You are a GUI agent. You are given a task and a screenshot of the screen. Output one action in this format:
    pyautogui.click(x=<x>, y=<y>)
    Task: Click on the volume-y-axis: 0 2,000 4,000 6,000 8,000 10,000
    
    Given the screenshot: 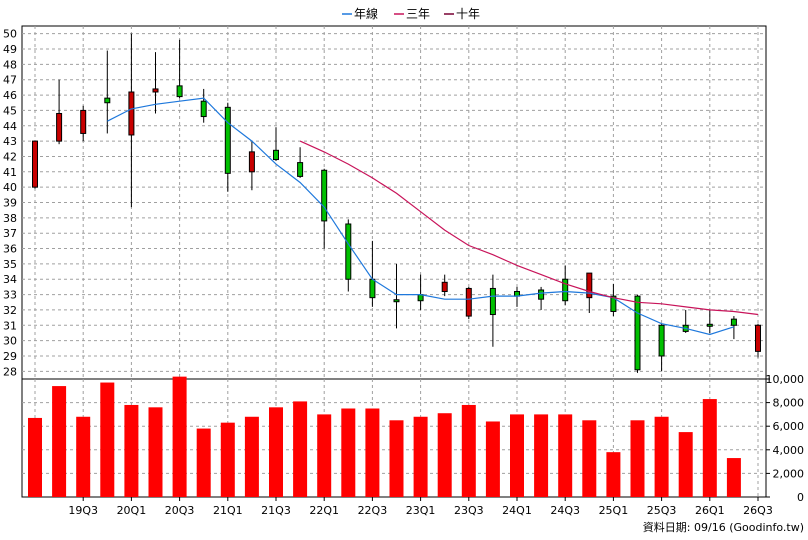 What is the action you would take?
    pyautogui.click(x=785, y=438)
    